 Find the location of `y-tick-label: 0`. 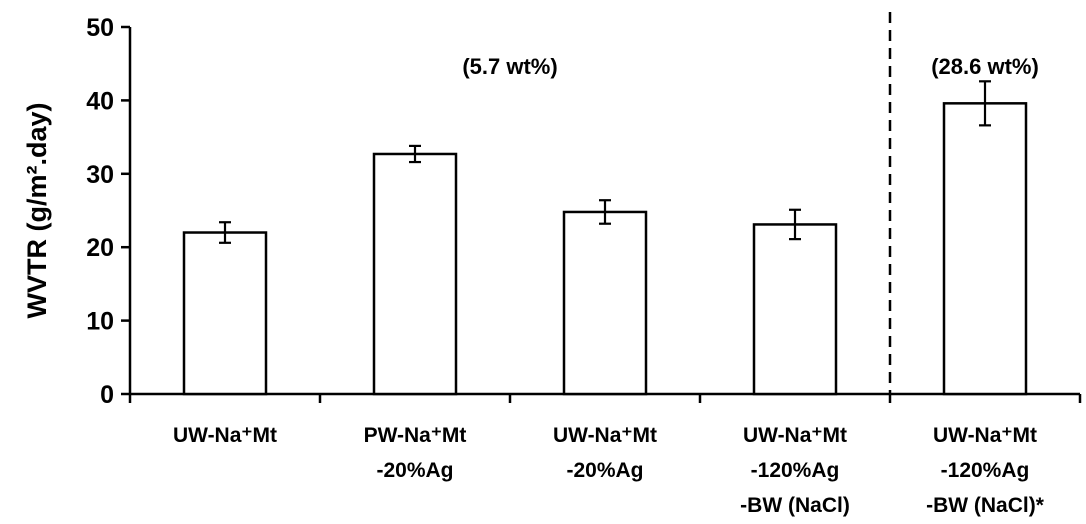

y-tick-label: 0 is located at coordinates (107, 395).